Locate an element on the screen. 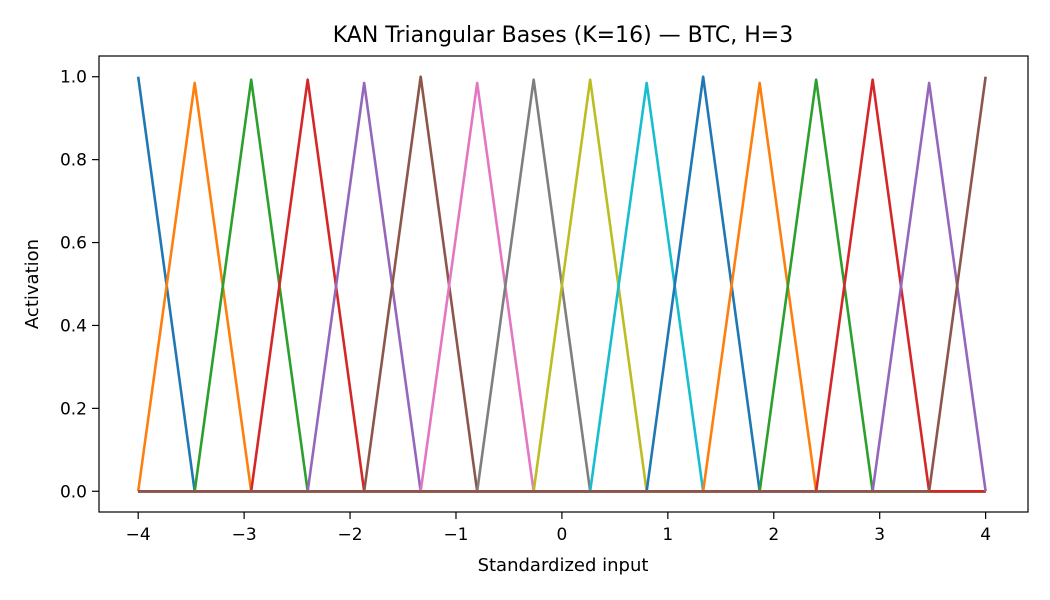  y-axis: 0.0 0.2 0.4 0.6 0.8 1.0 is located at coordinates (79, 285).